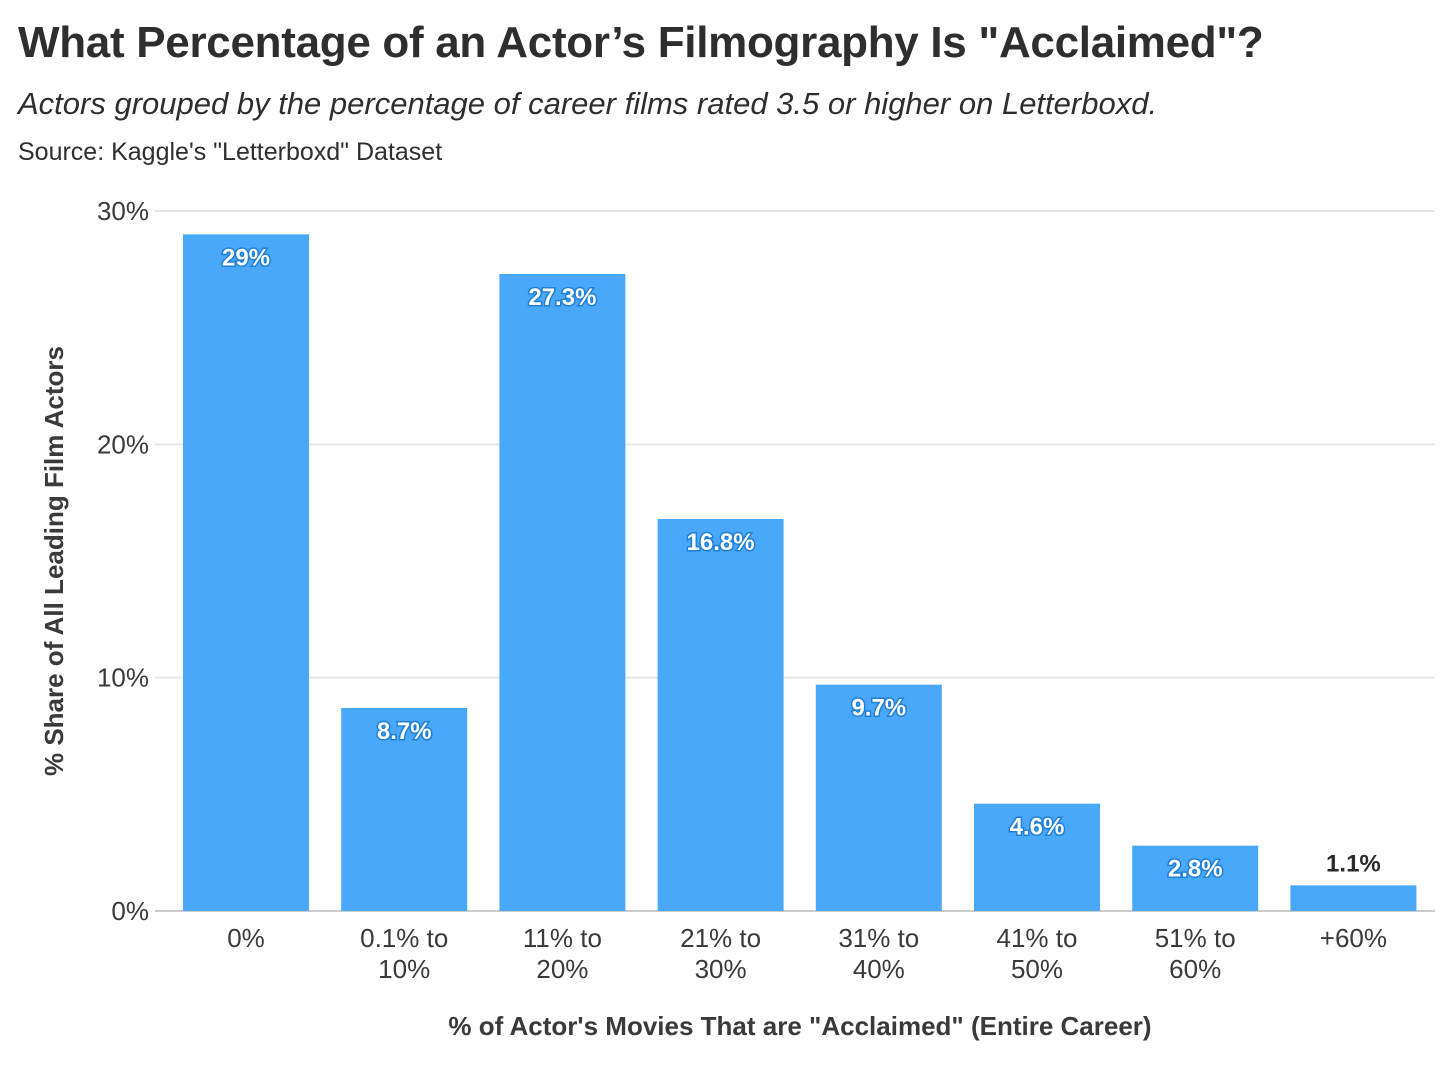  What do you see at coordinates (404, 938) in the screenshot?
I see `x-tick-label: 0.1% to` at bounding box center [404, 938].